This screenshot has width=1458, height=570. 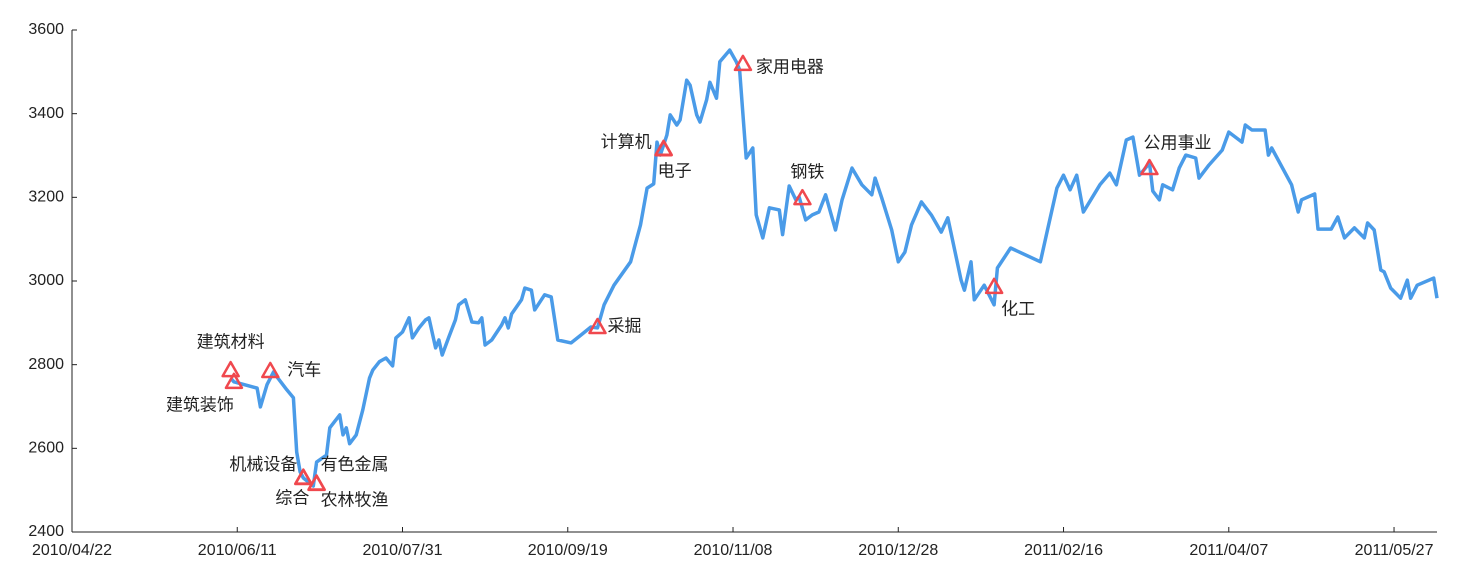 I want to click on annotation-label: 公用事业, so click(x=1177, y=144).